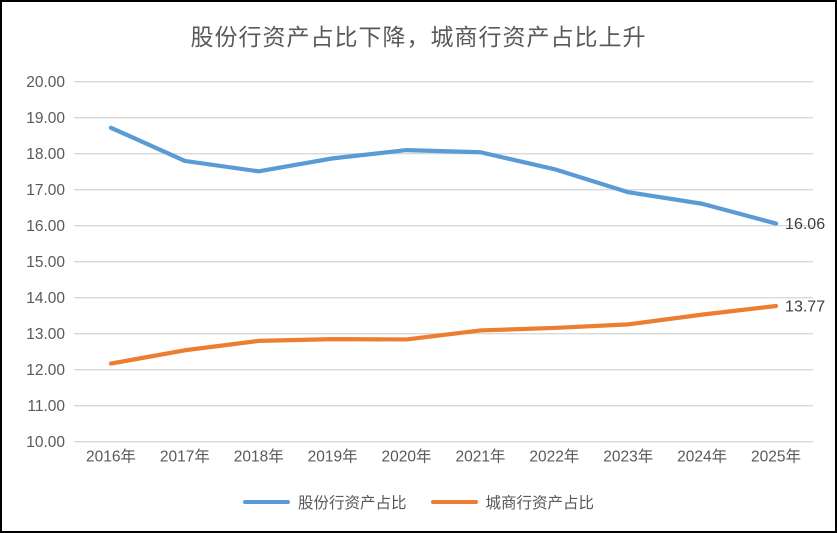  What do you see at coordinates (45, 298) in the screenshot?
I see `y-axis-tick-label: 14.00` at bounding box center [45, 298].